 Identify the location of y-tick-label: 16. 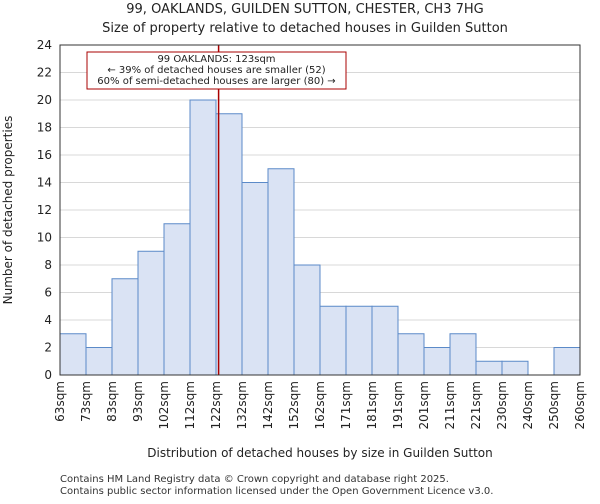
(44, 155).